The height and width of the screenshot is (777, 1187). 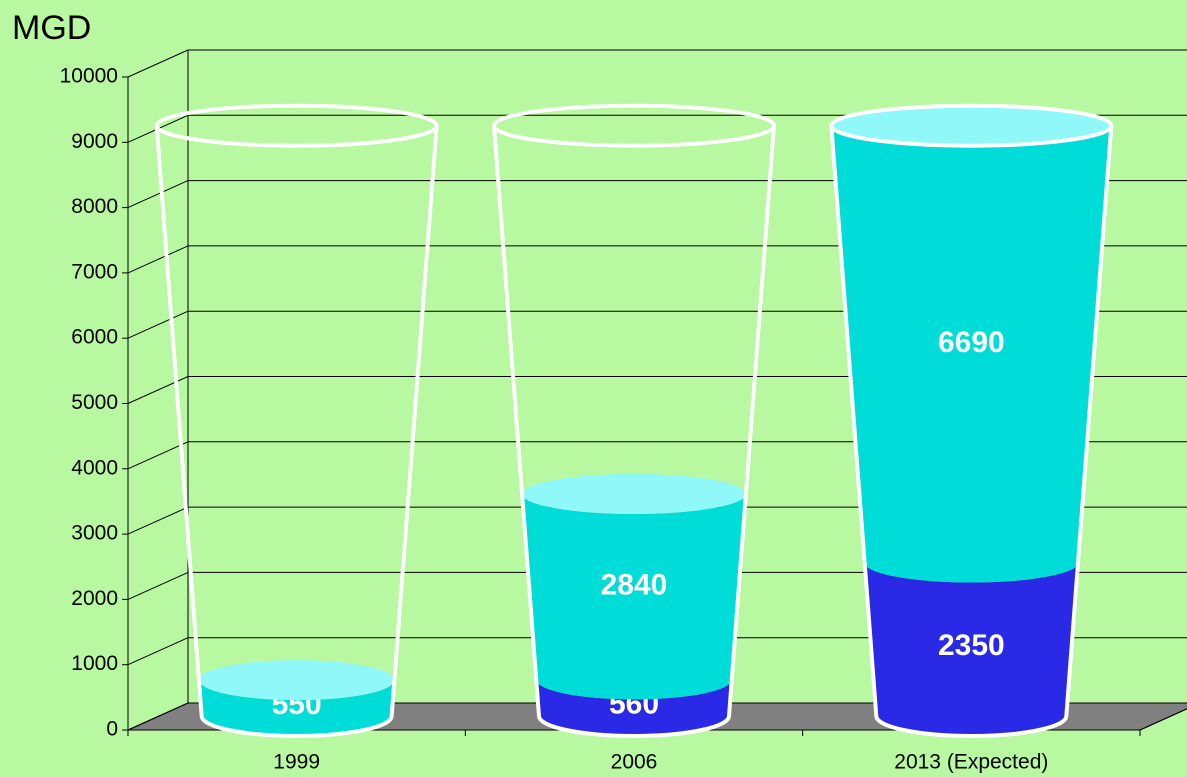 What do you see at coordinates (94, 598) in the screenshot?
I see `y-tick-label: 2000` at bounding box center [94, 598].